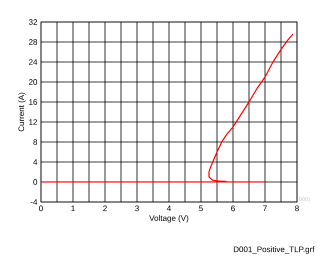 The image size is (330, 266). What do you see at coordinates (35, 142) in the screenshot?
I see `y-tick-label: 8` at bounding box center [35, 142].